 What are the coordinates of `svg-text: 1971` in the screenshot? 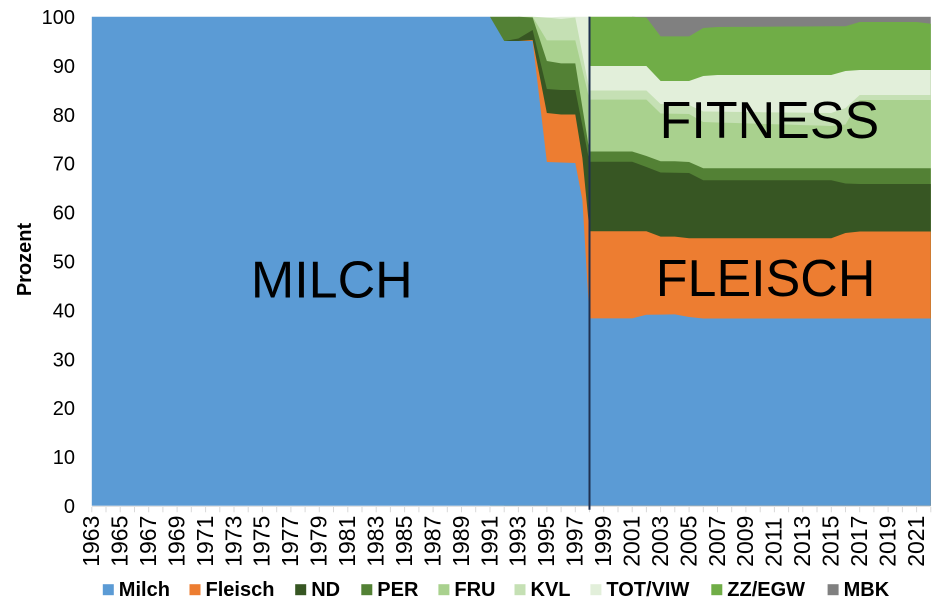 It's located at (205, 541).